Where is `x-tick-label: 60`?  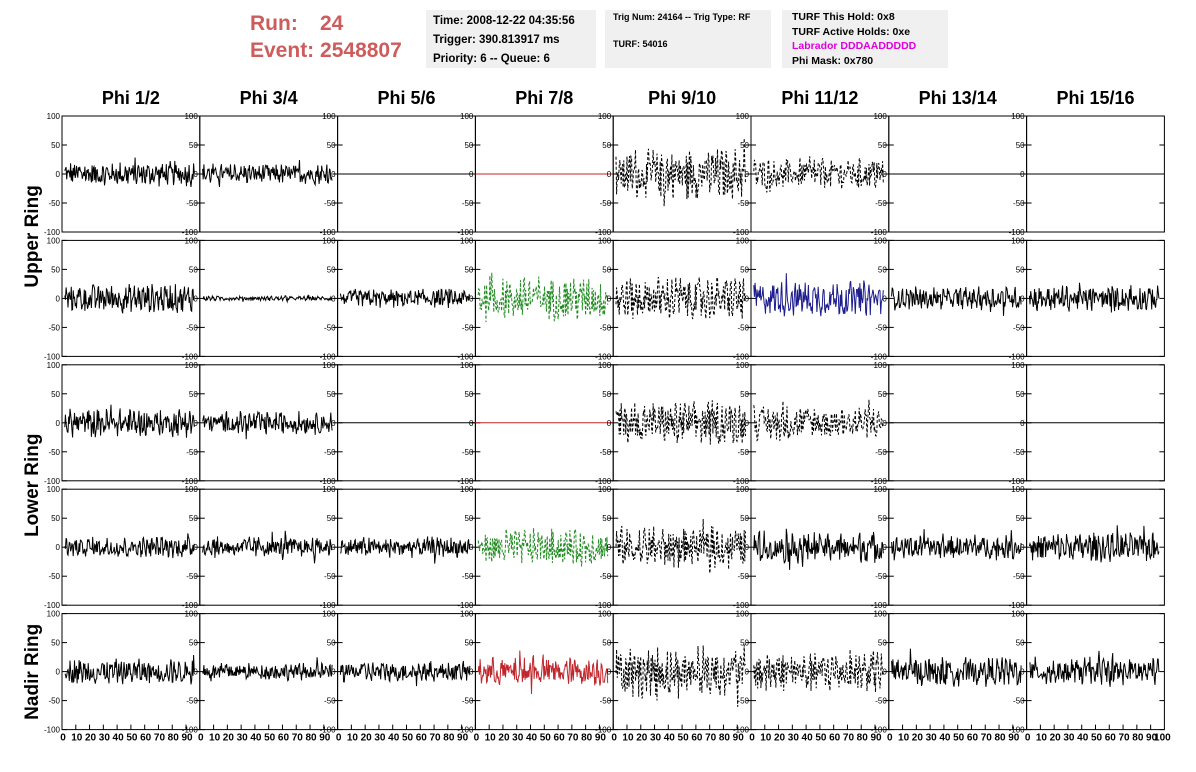
x-tick-label: 60 is located at coordinates (422, 738).